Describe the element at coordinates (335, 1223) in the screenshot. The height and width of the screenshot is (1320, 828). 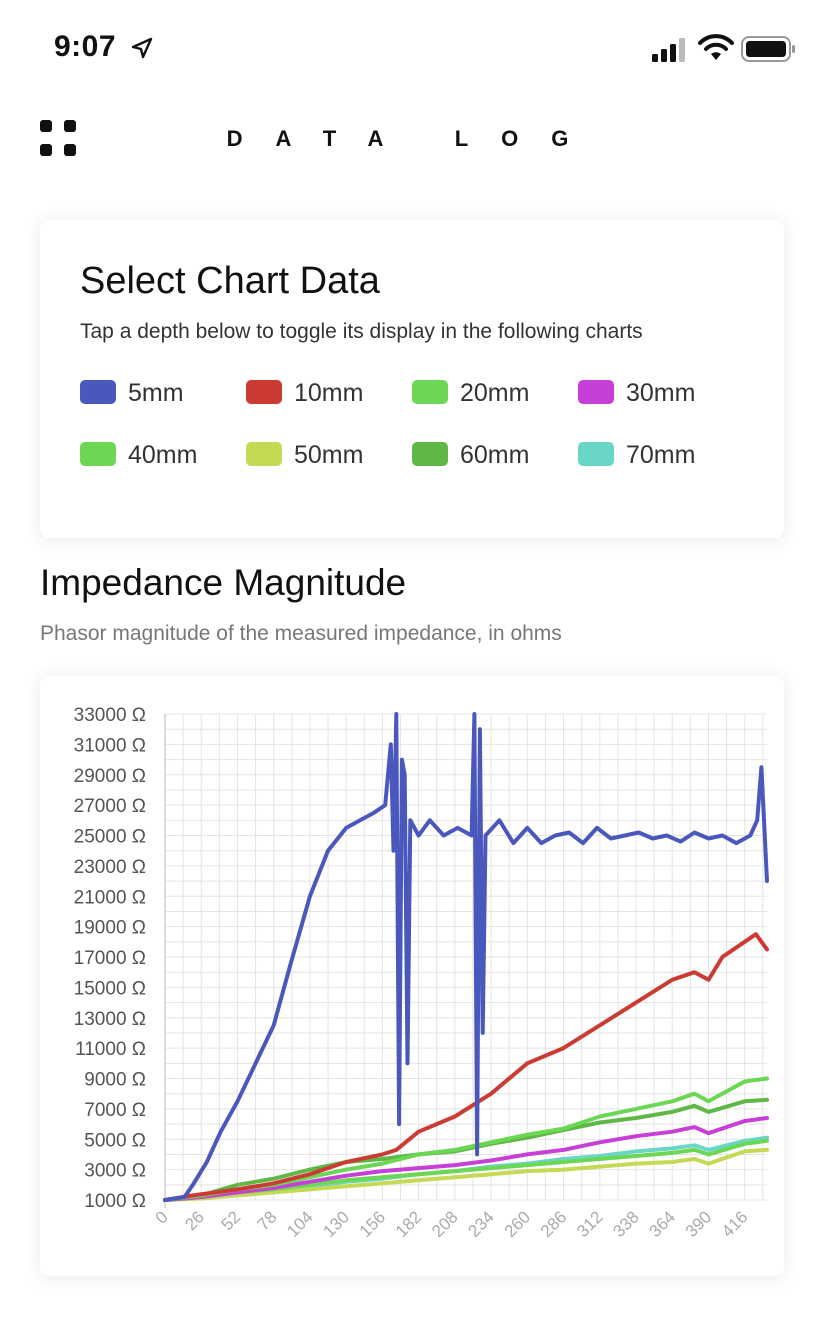
I see `x-tick-label: 130` at that location.